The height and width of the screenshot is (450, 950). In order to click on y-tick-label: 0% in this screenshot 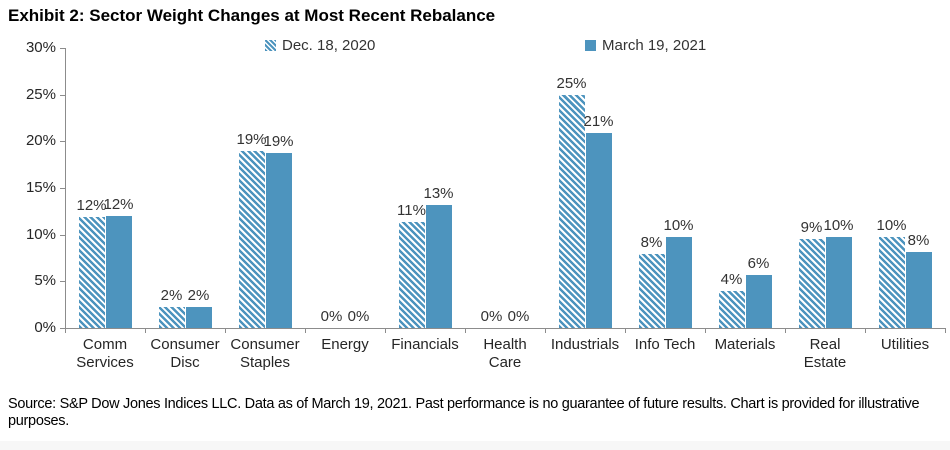, I will do `click(45, 327)`.